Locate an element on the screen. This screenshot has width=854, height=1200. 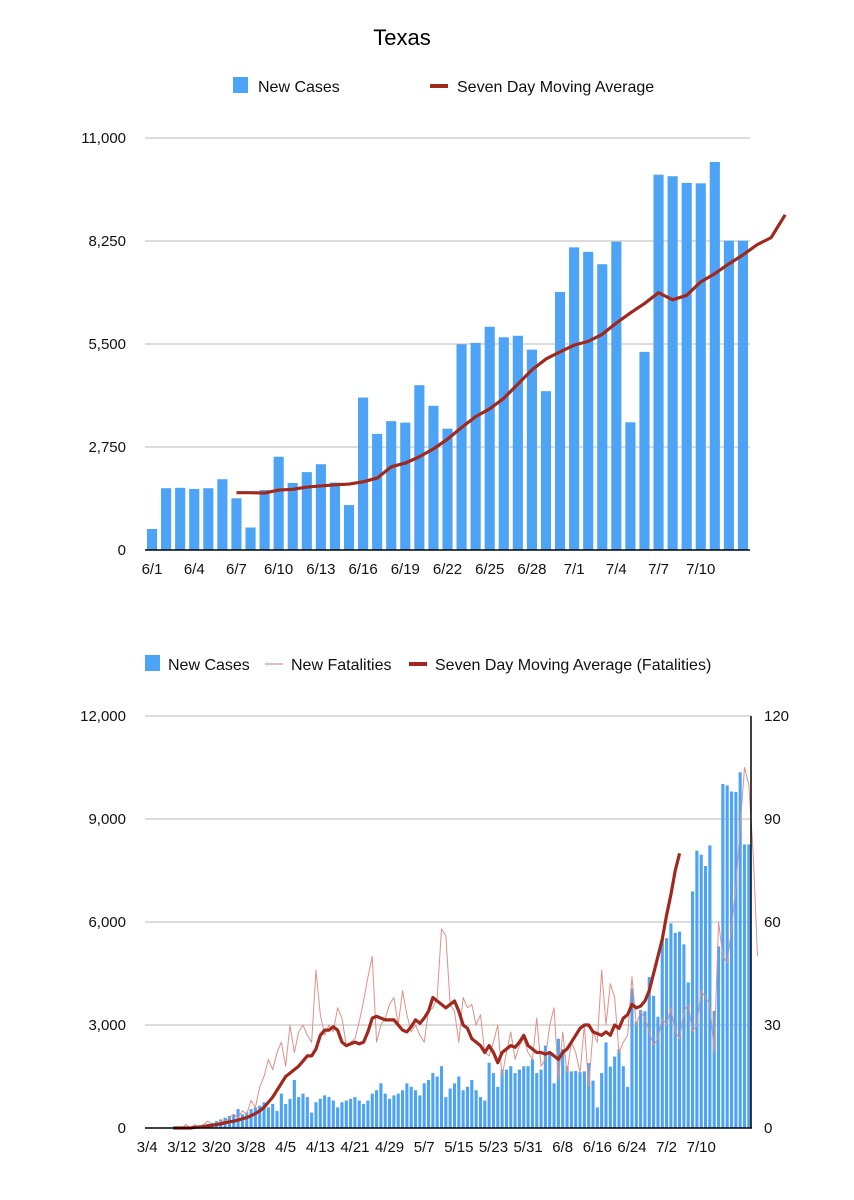
legend-label-new-cases: New Cases is located at coordinates (299, 87).